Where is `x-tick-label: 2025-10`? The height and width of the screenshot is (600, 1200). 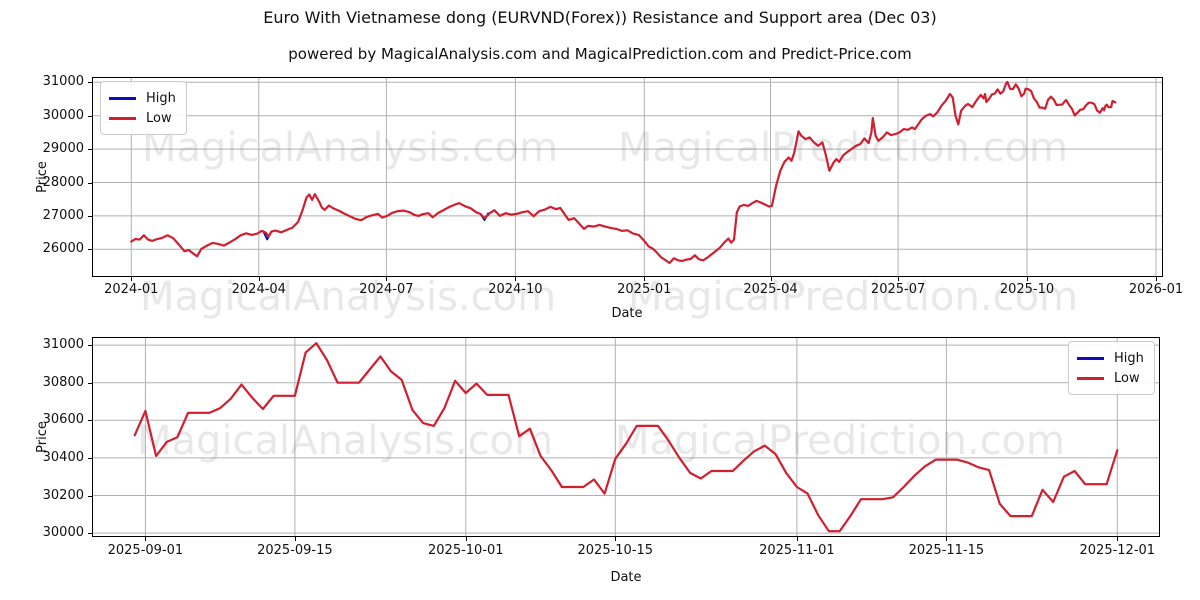 x-tick-label: 2025-10 is located at coordinates (1027, 289).